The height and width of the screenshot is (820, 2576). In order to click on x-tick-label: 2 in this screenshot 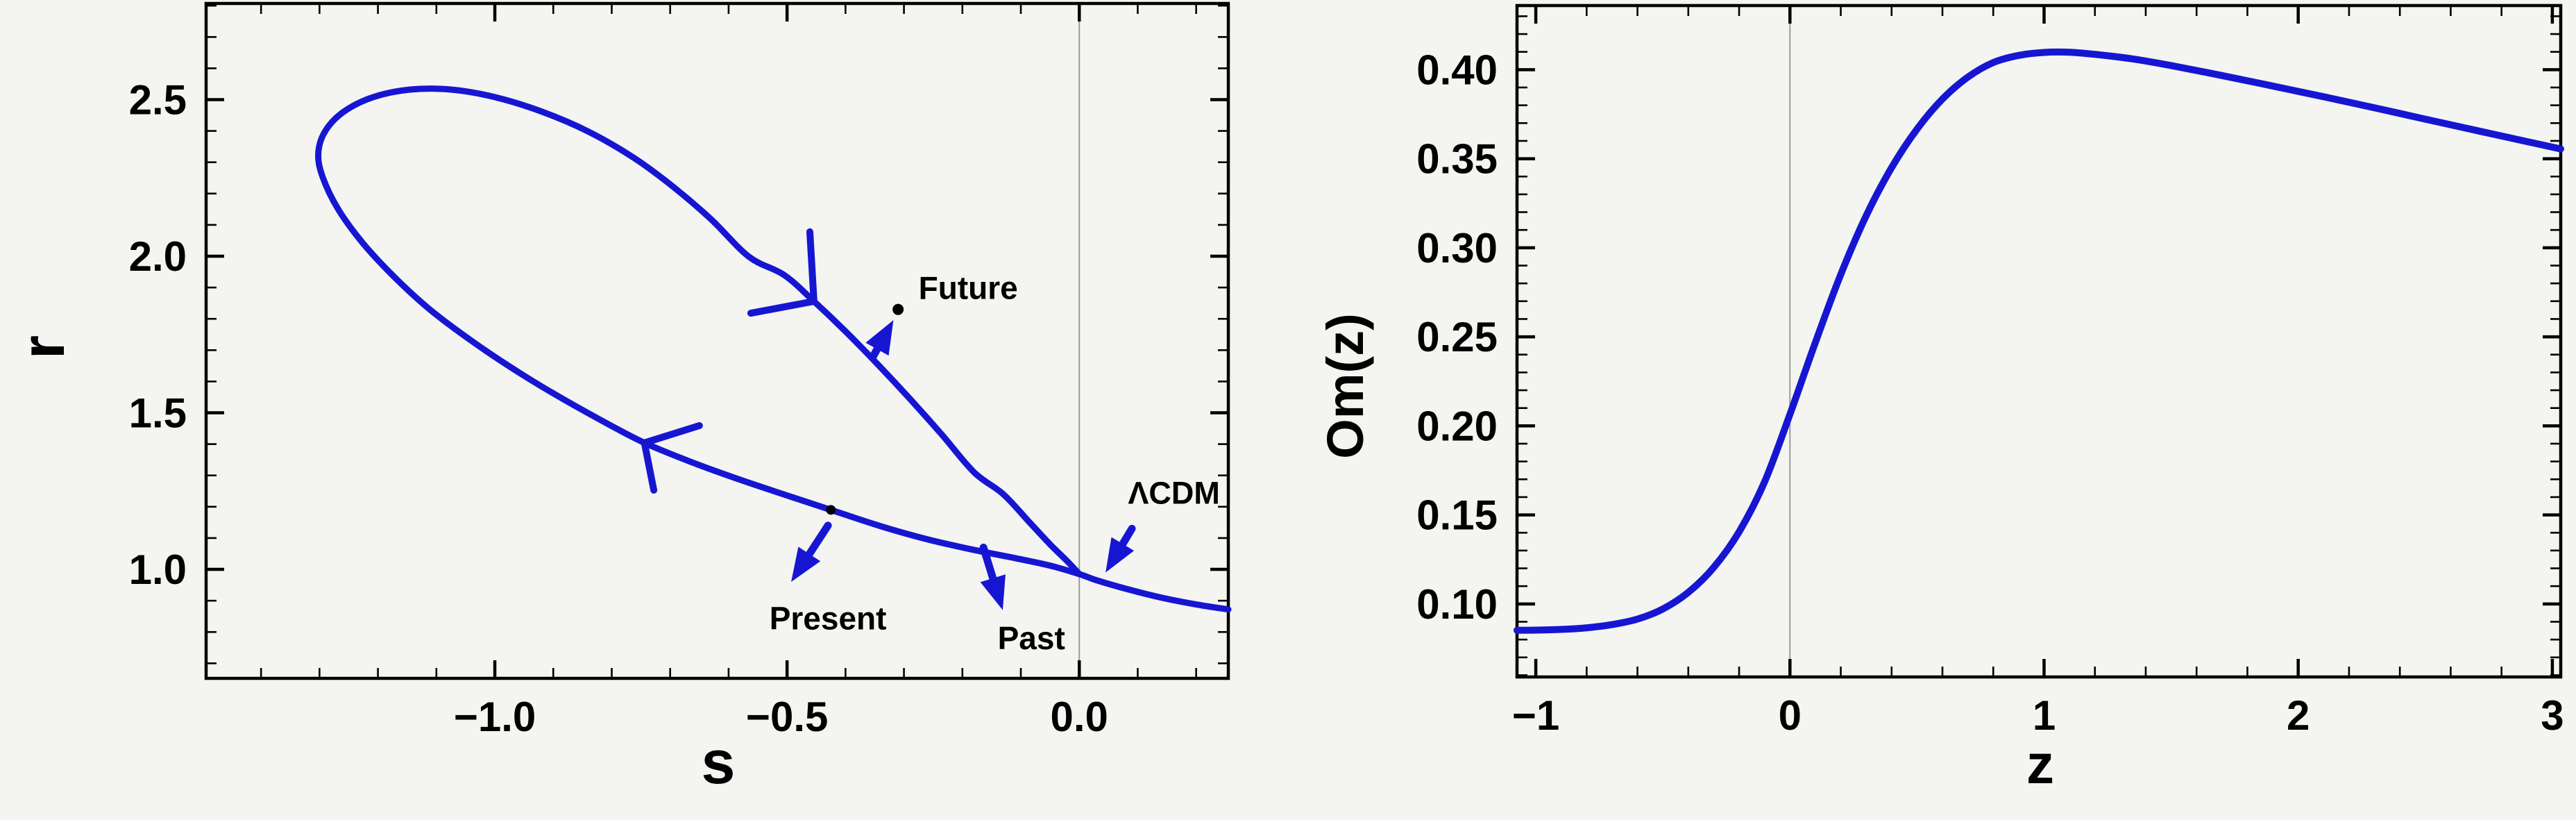, I will do `click(2298, 715)`.